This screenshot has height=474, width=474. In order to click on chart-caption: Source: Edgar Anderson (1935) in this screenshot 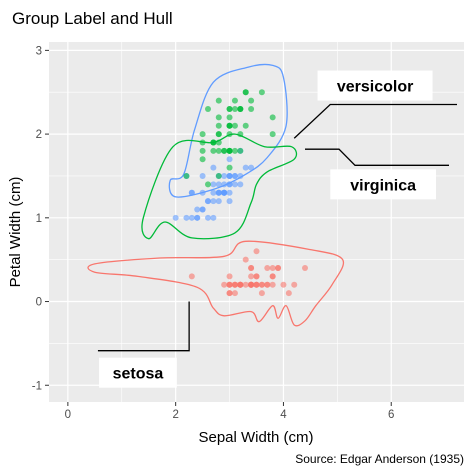, I will do `click(379, 459)`.